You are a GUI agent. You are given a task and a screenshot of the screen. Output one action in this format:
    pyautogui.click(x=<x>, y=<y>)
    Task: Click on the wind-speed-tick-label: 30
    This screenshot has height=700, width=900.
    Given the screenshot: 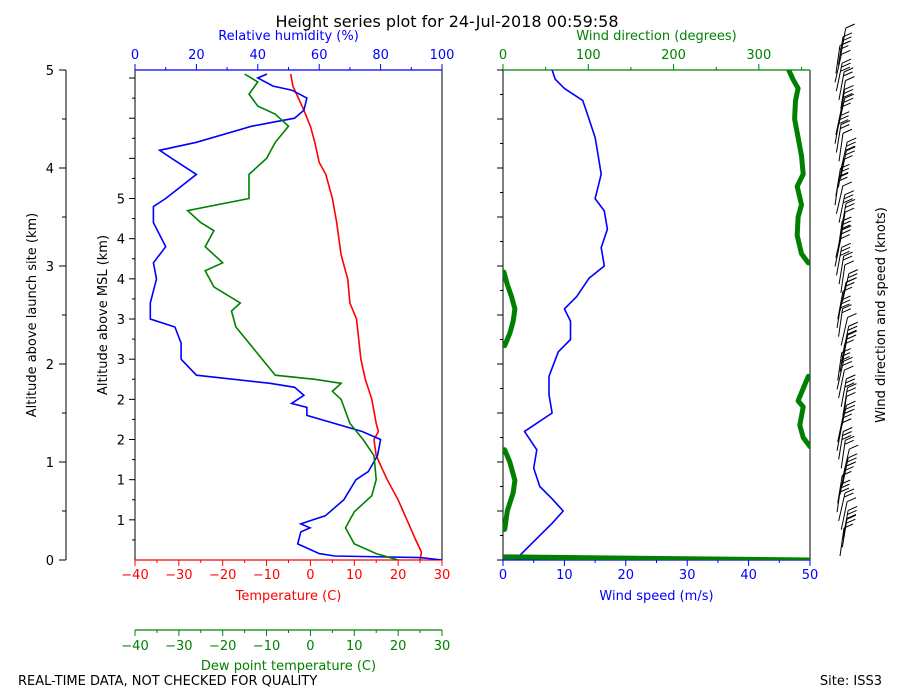 What is the action you would take?
    pyautogui.click(x=687, y=575)
    